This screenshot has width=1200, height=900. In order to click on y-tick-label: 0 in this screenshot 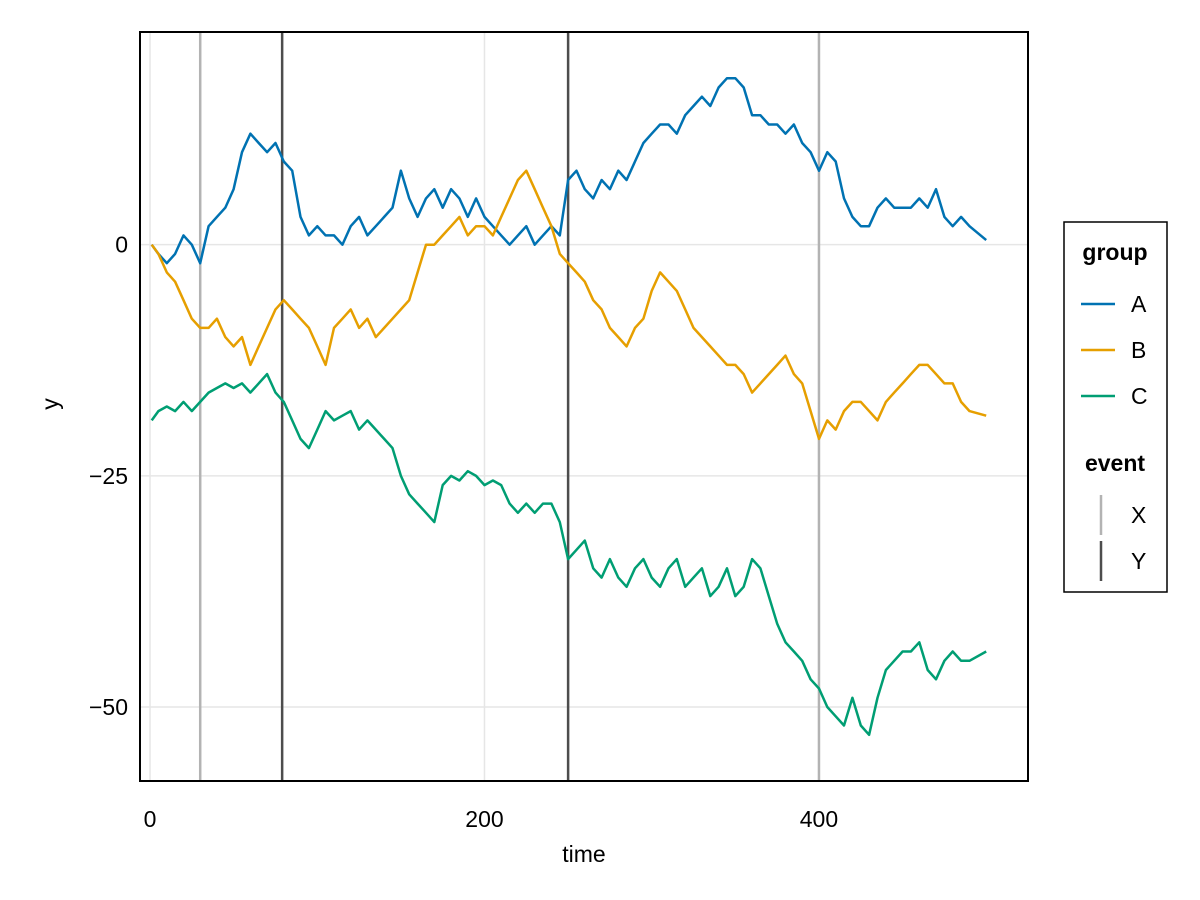, I will do `click(121, 245)`.